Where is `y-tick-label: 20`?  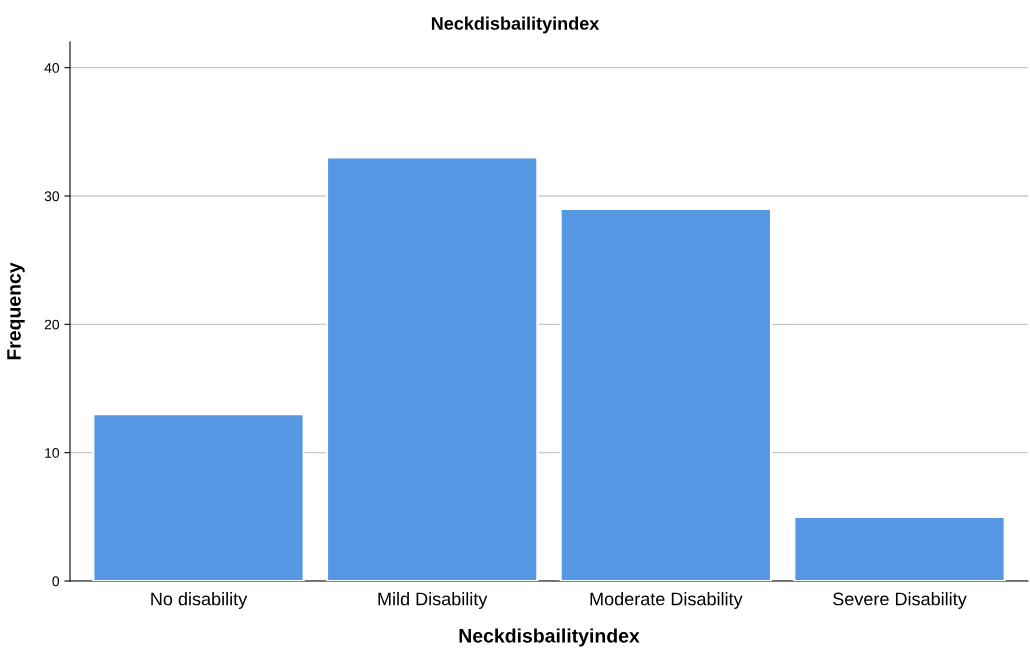
y-tick-label: 20 is located at coordinates (52, 324).